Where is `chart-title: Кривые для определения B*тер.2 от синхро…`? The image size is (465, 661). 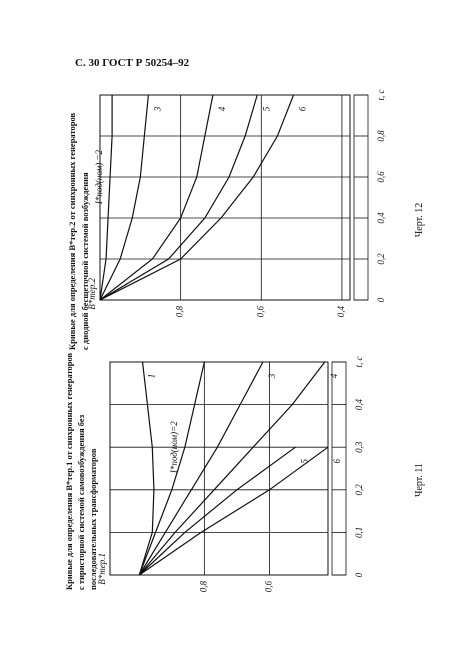 chart-title: Кривые для определения B*тер.2 от синхро… is located at coordinates (72, 231).